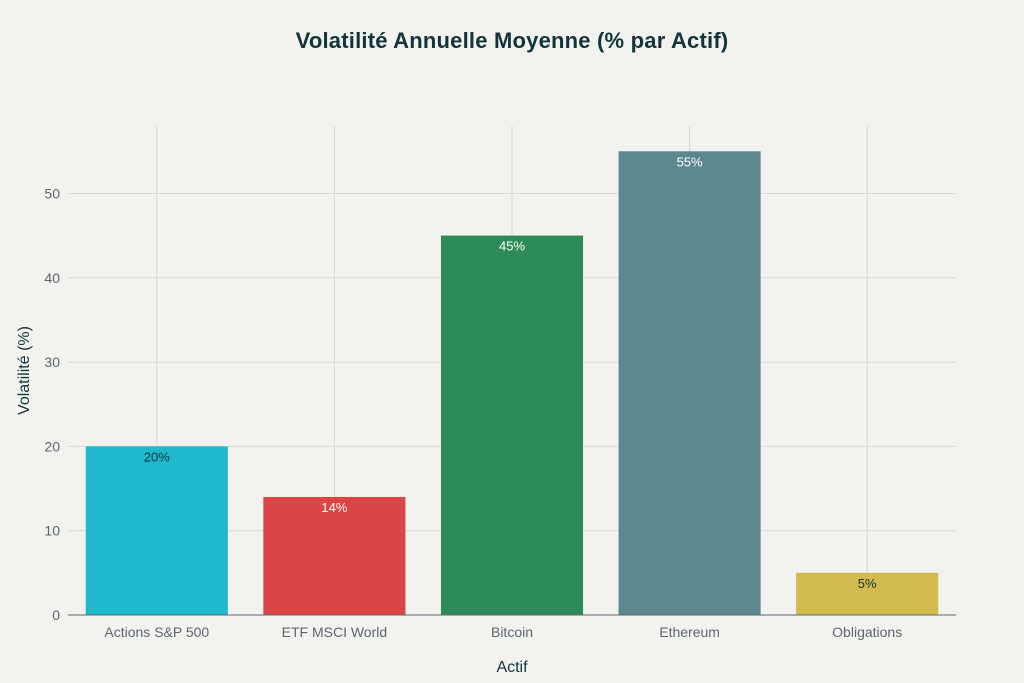  I want to click on bar-data-label: 55%, so click(690, 161).